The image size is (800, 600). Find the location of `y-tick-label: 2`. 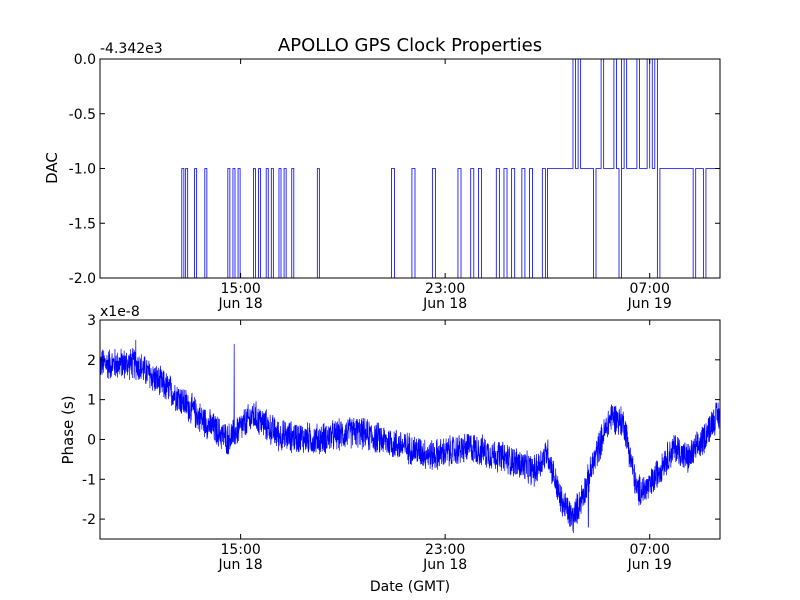

y-tick-label: 2 is located at coordinates (91, 361).